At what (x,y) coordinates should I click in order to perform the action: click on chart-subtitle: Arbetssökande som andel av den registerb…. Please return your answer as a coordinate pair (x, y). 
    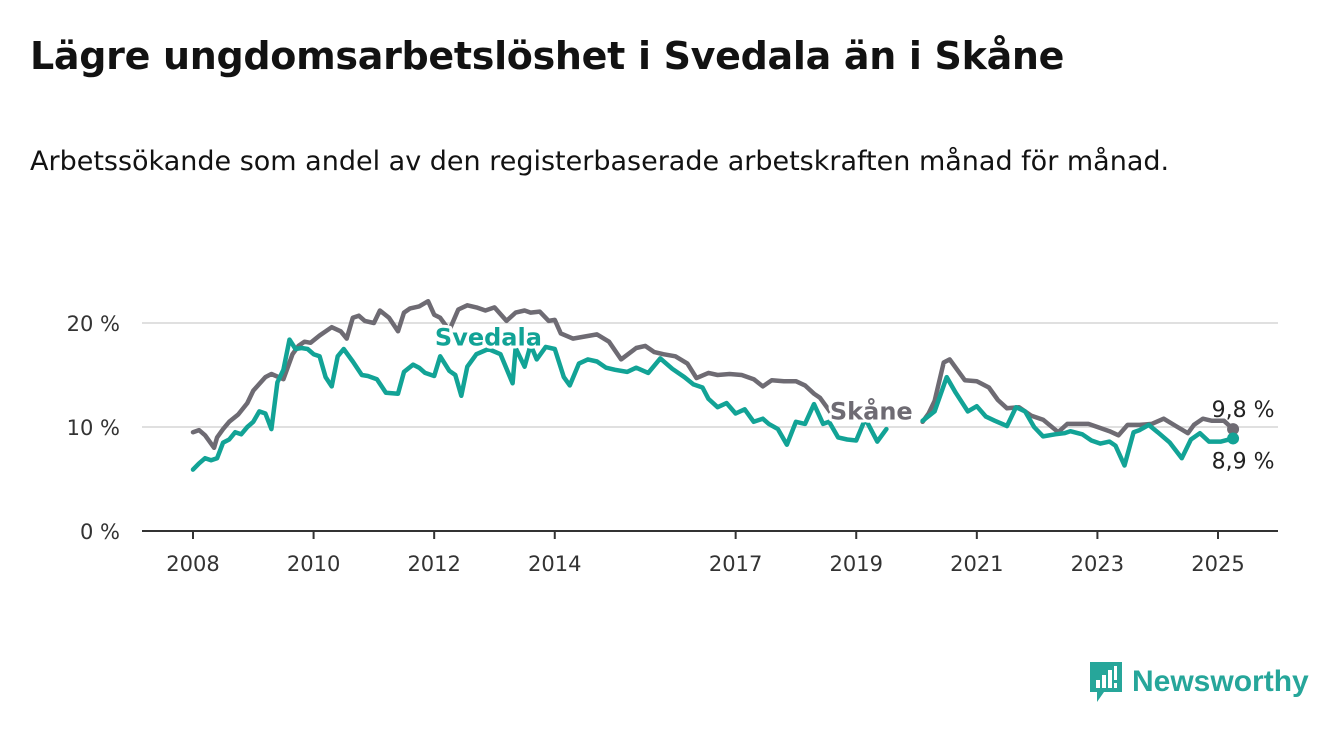
    Looking at the image, I should click on (600, 161).